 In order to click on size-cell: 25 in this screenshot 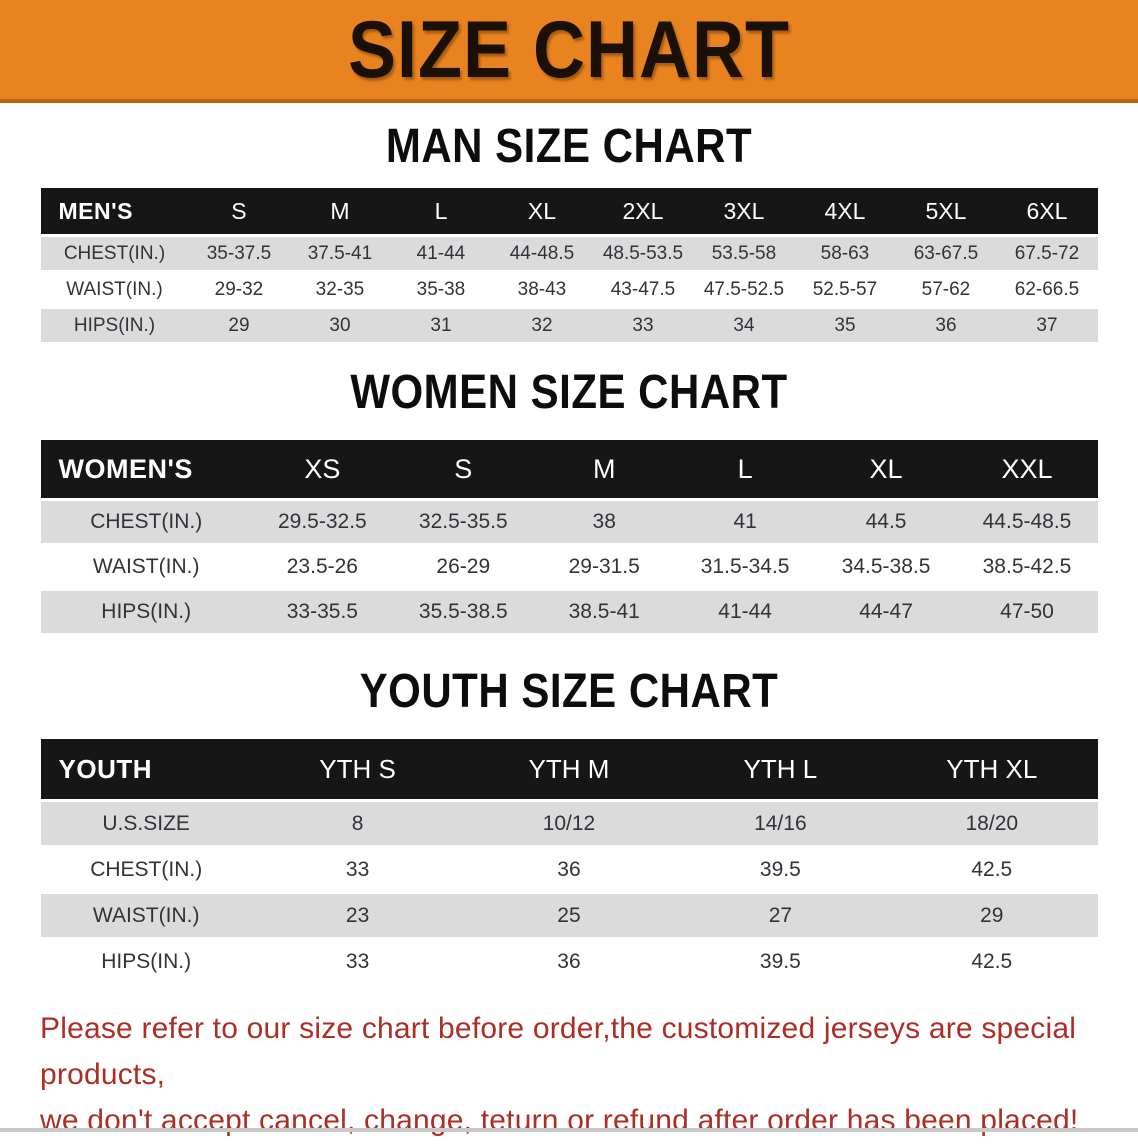, I will do `click(569, 915)`.